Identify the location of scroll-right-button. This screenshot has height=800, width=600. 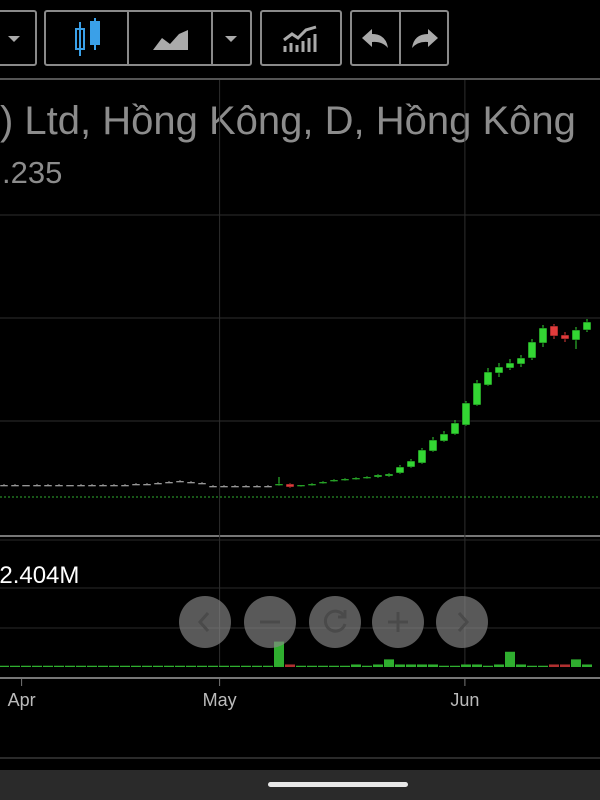
(462, 622).